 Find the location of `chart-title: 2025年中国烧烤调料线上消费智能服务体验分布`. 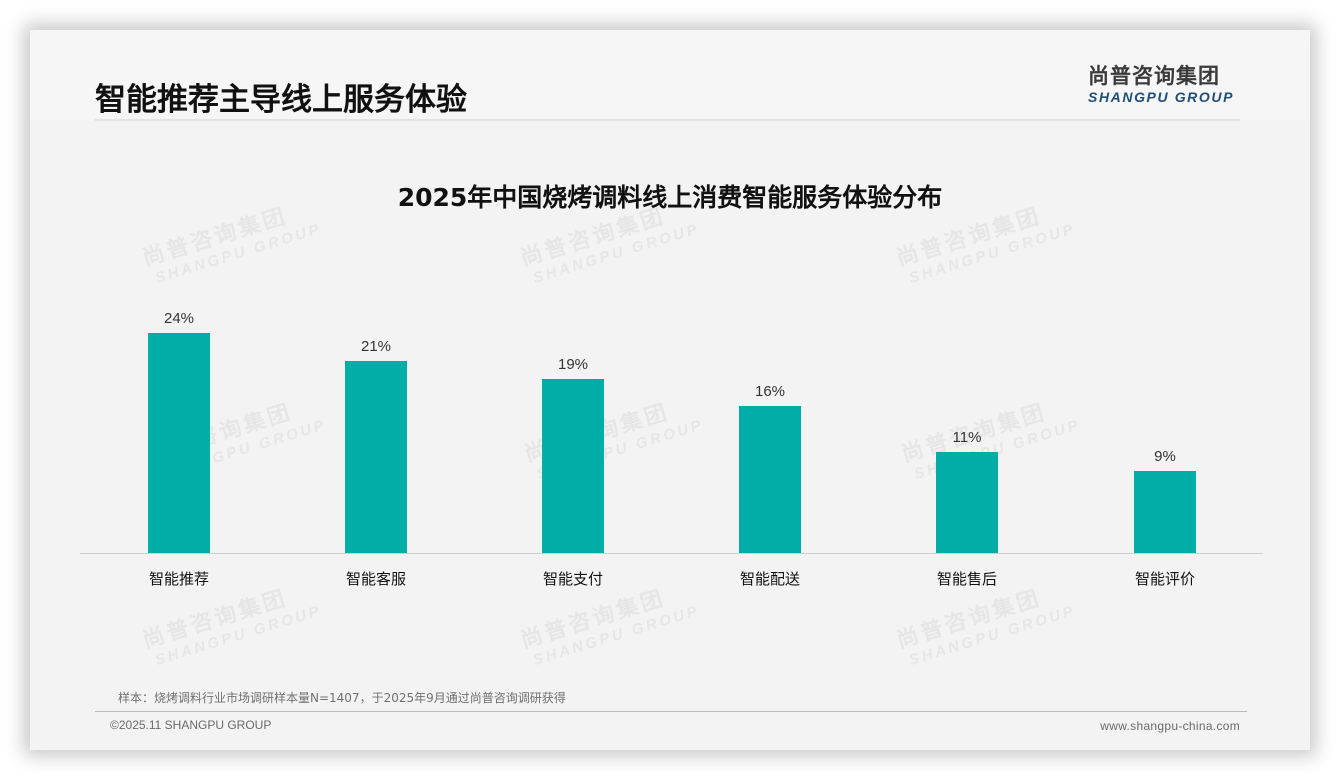

chart-title: 2025年中国烧烤调料线上消费智能服务体验分布 is located at coordinates (670, 197).